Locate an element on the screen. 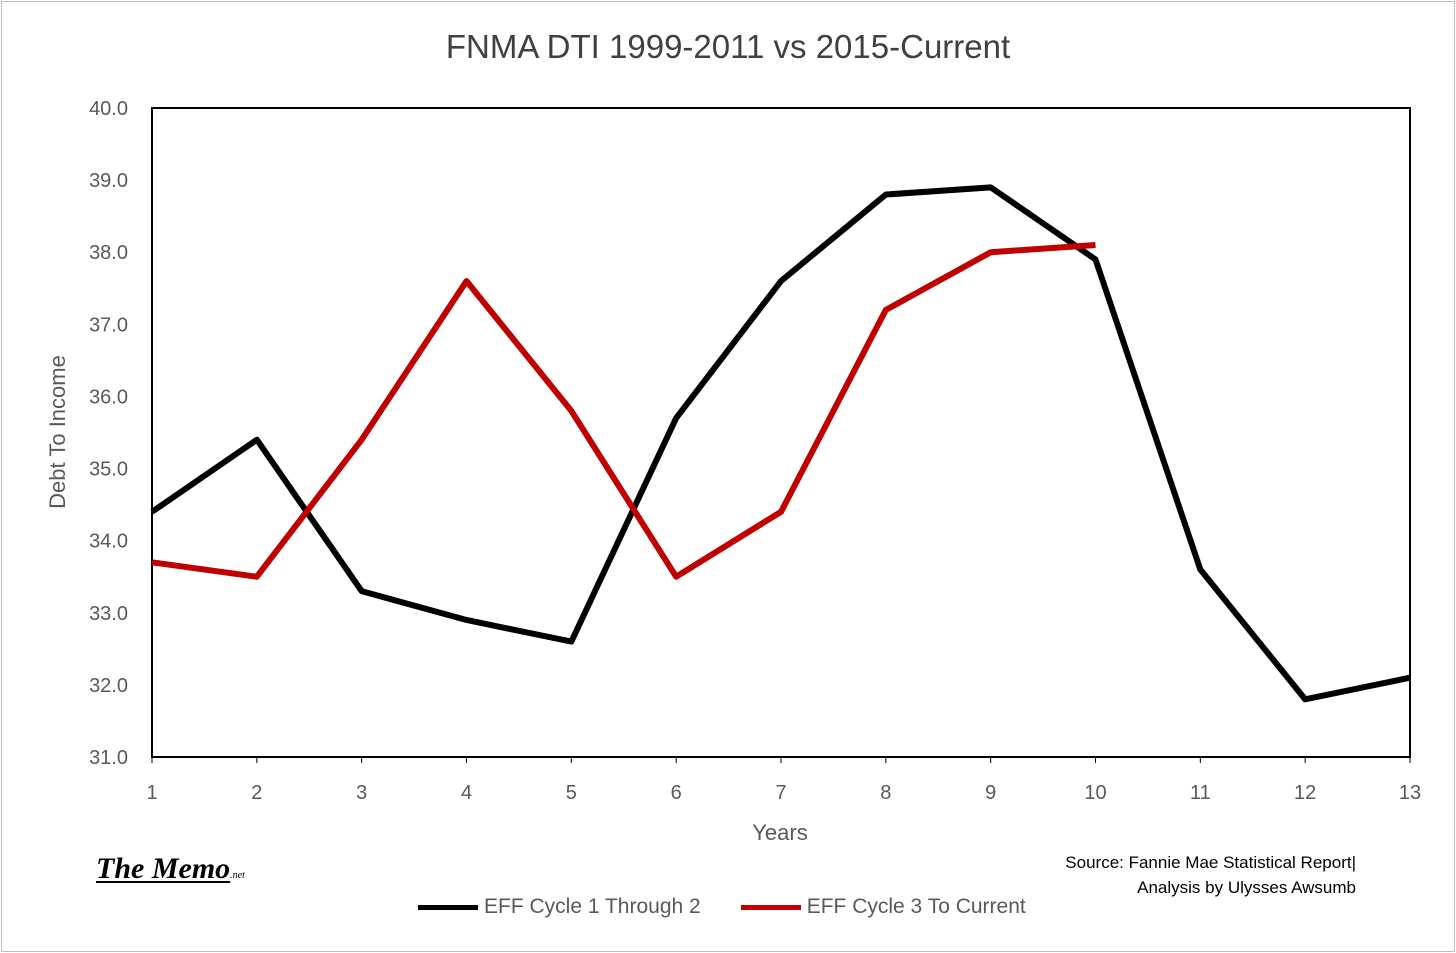  x-tick-label: 9 is located at coordinates (990, 793).